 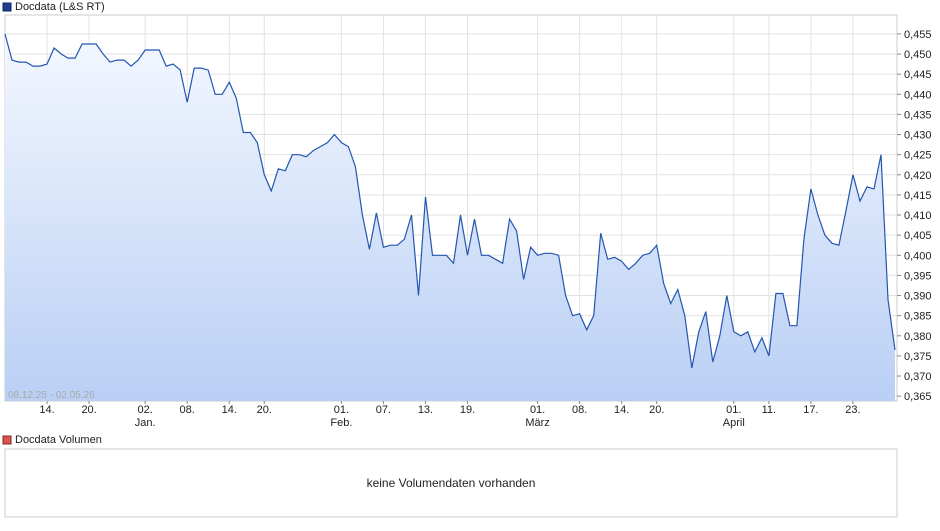 I want to click on y-tick-label: 0,365, so click(x=918, y=397).